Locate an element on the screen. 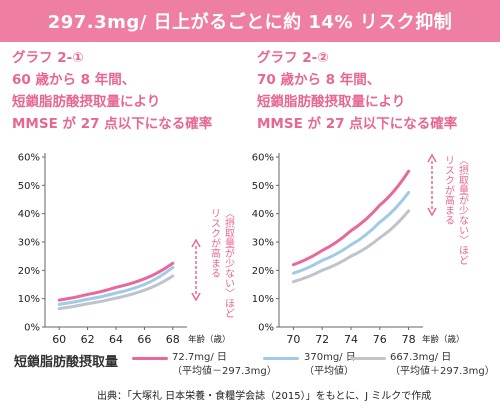  legend-high-value: 667.3mg/ 日 is located at coordinates (421, 357).